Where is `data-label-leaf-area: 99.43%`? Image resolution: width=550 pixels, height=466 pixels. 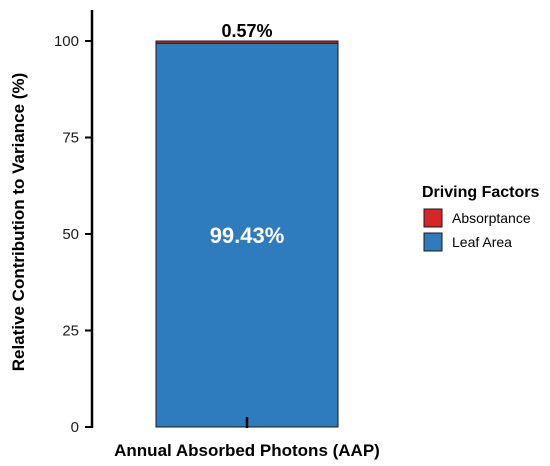 data-label-leaf-area: 99.43% is located at coordinates (247, 235).